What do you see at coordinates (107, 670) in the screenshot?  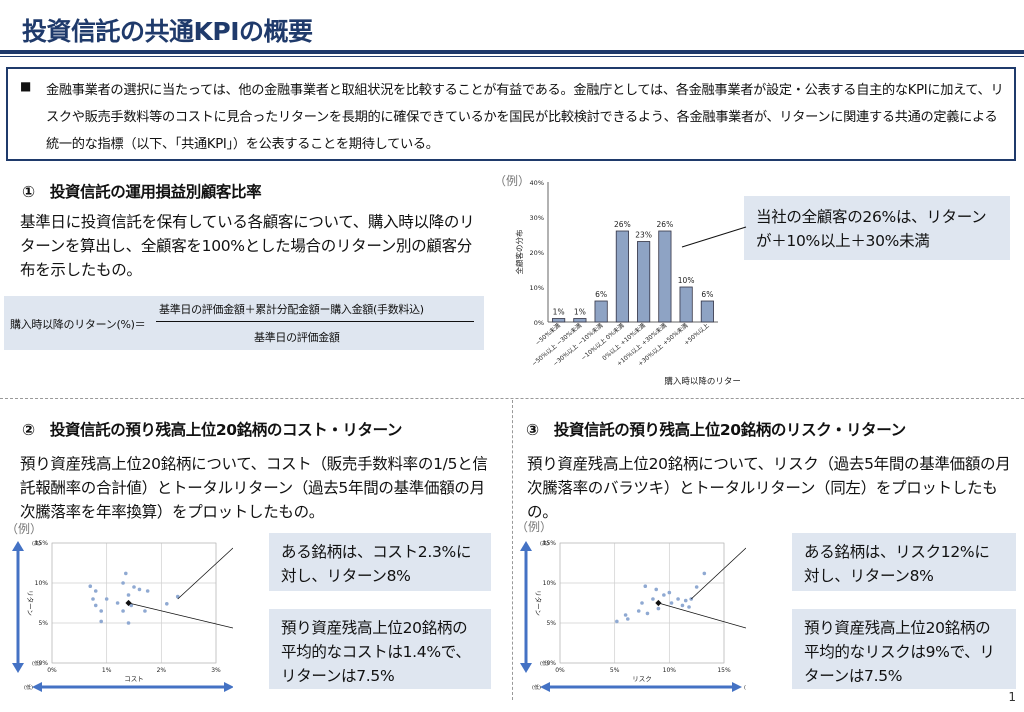 I see `x-tick-label: 1%` at bounding box center [107, 670].